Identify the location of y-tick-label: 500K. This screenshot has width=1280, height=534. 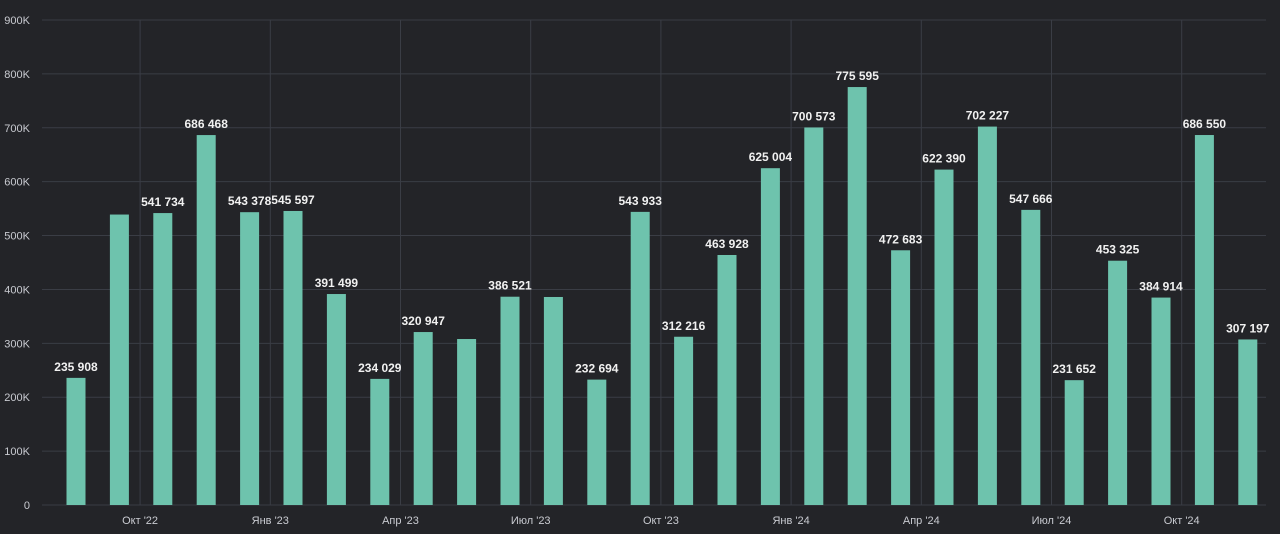
(17, 237).